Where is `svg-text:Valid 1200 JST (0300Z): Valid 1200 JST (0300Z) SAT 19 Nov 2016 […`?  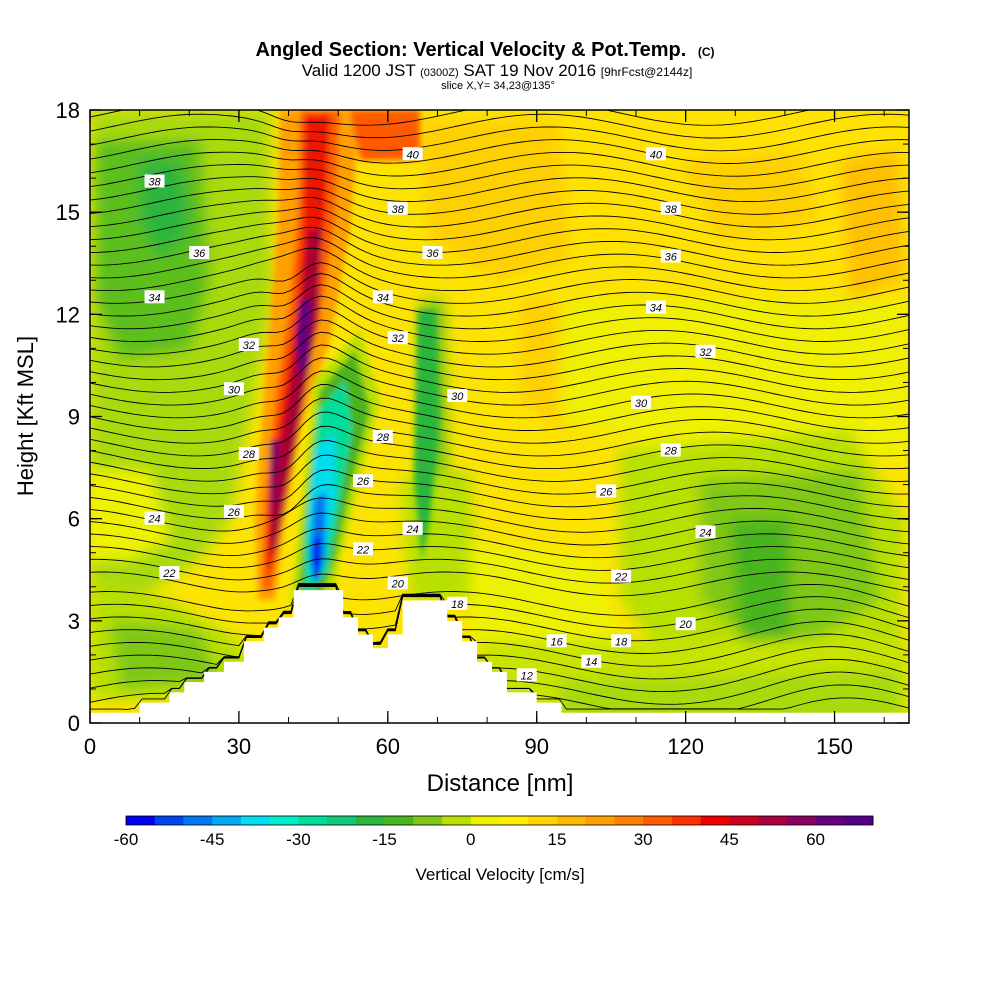 svg-text:Valid 1200 JST (0300Z): Valid 1200 JST (0300Z) SAT 19 Nov 2016 [… is located at coordinates (497, 70).